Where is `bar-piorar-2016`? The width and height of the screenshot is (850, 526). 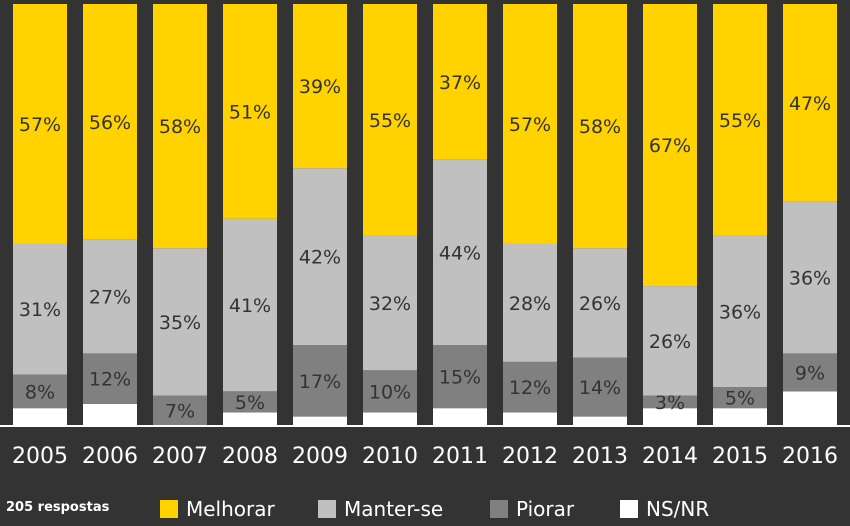
bar-piorar-2016 is located at coordinates (810, 372).